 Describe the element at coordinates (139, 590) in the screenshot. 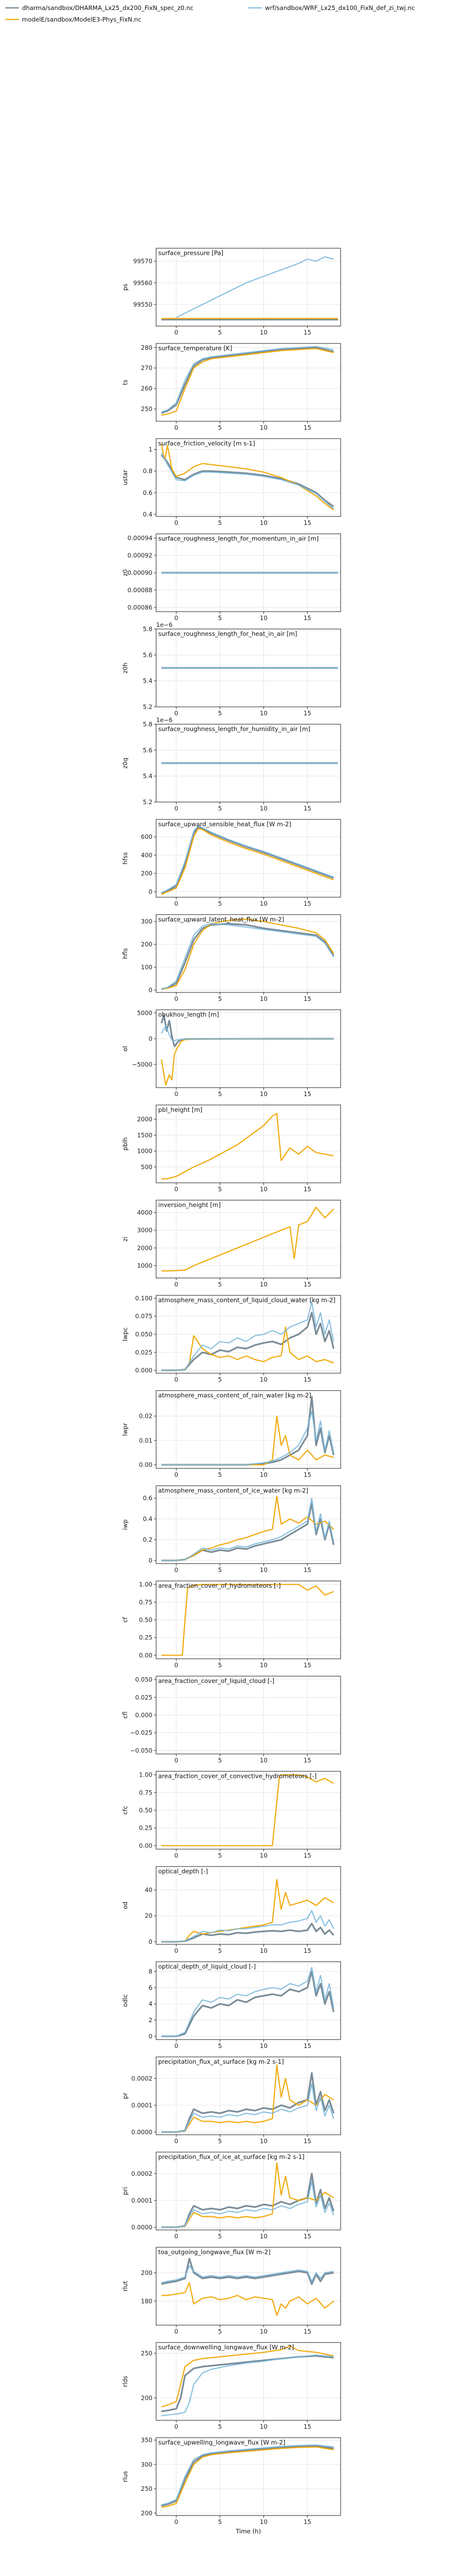

I see `ytick-label-3-1: 0.00088` at that location.